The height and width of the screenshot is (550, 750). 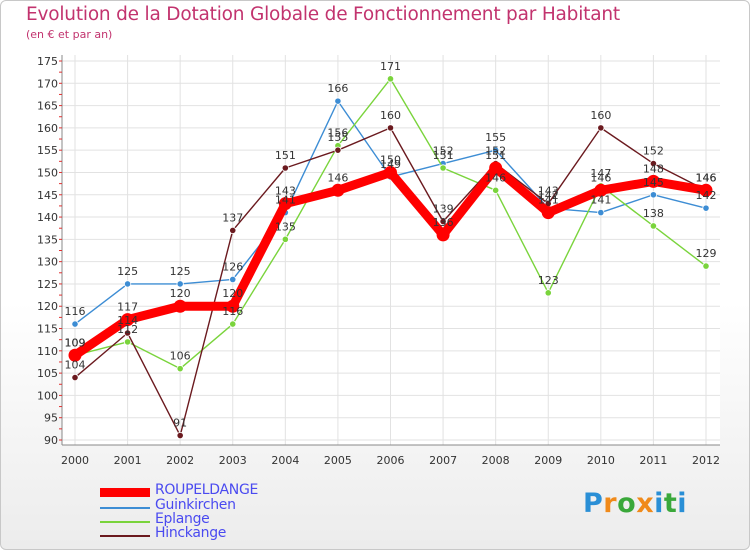 I want to click on legend-label: Guinkirchen, so click(x=195, y=505).